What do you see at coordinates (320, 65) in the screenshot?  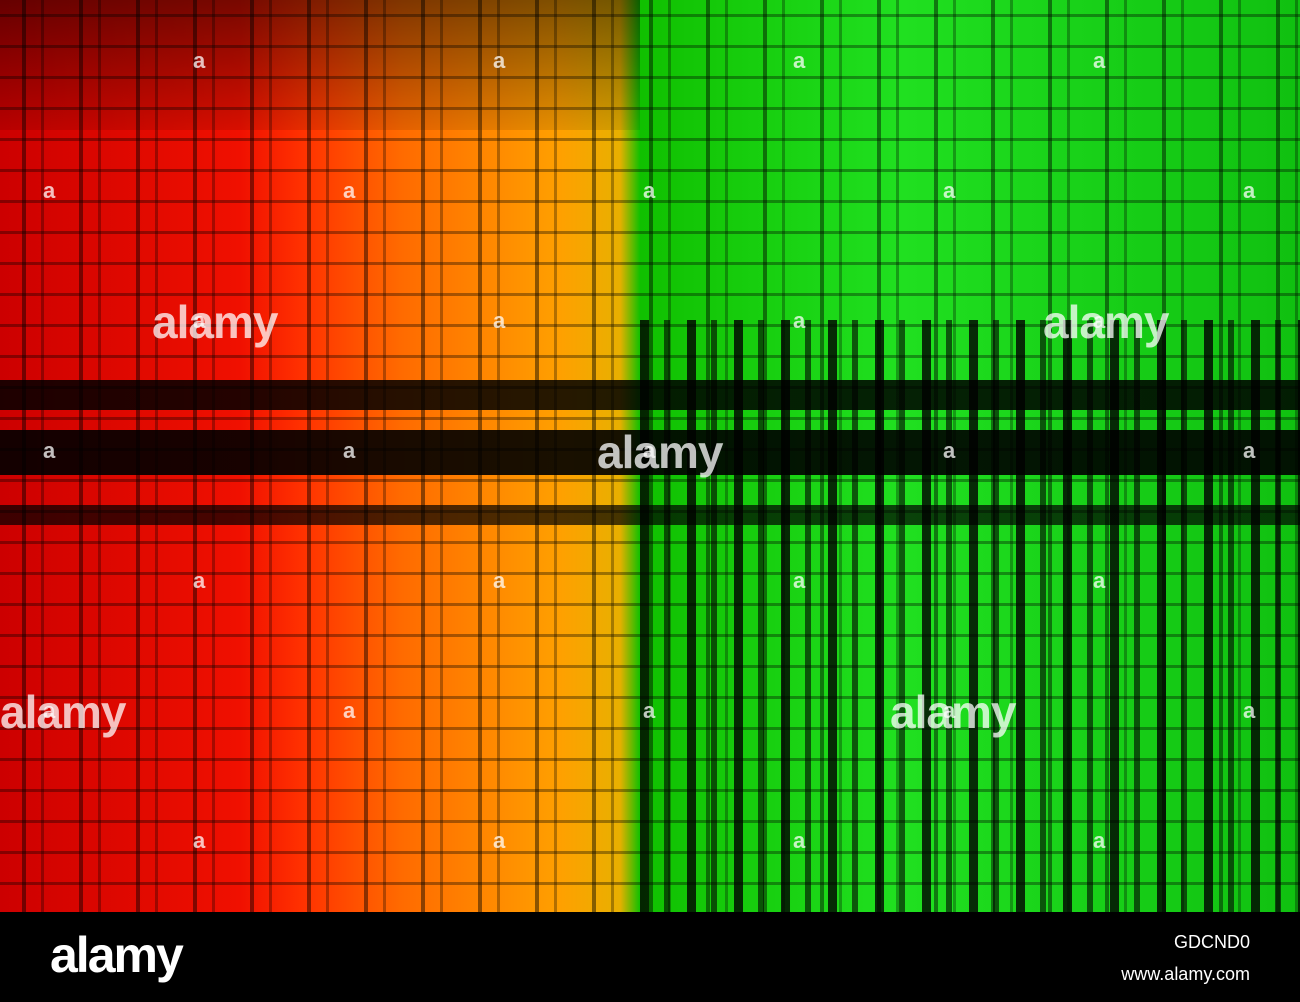 I see `shade` at bounding box center [320, 65].